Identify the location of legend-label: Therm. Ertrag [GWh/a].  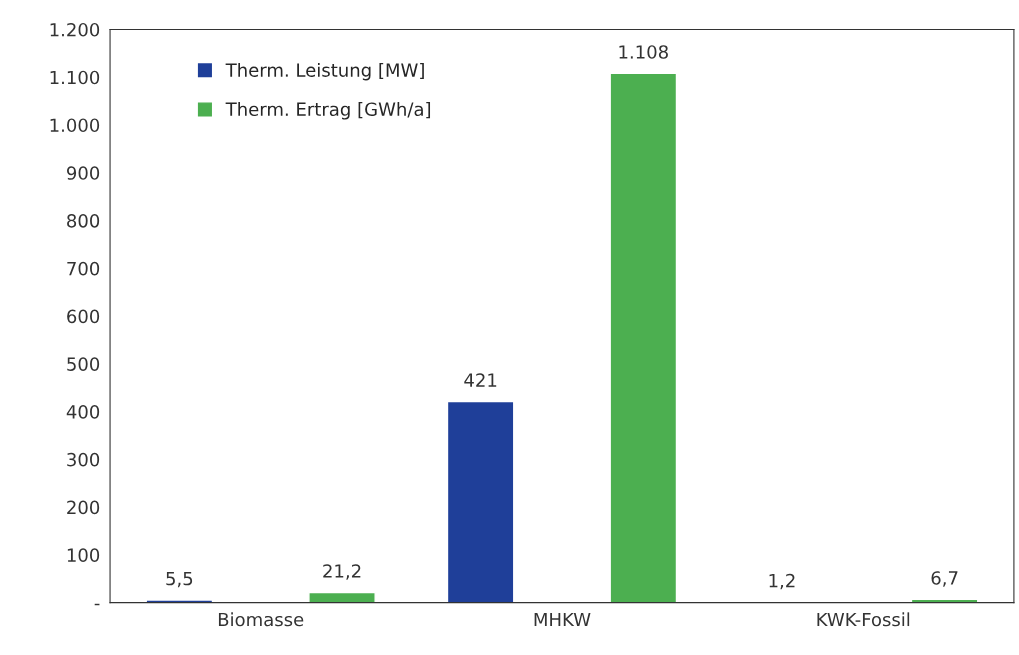
(328, 111).